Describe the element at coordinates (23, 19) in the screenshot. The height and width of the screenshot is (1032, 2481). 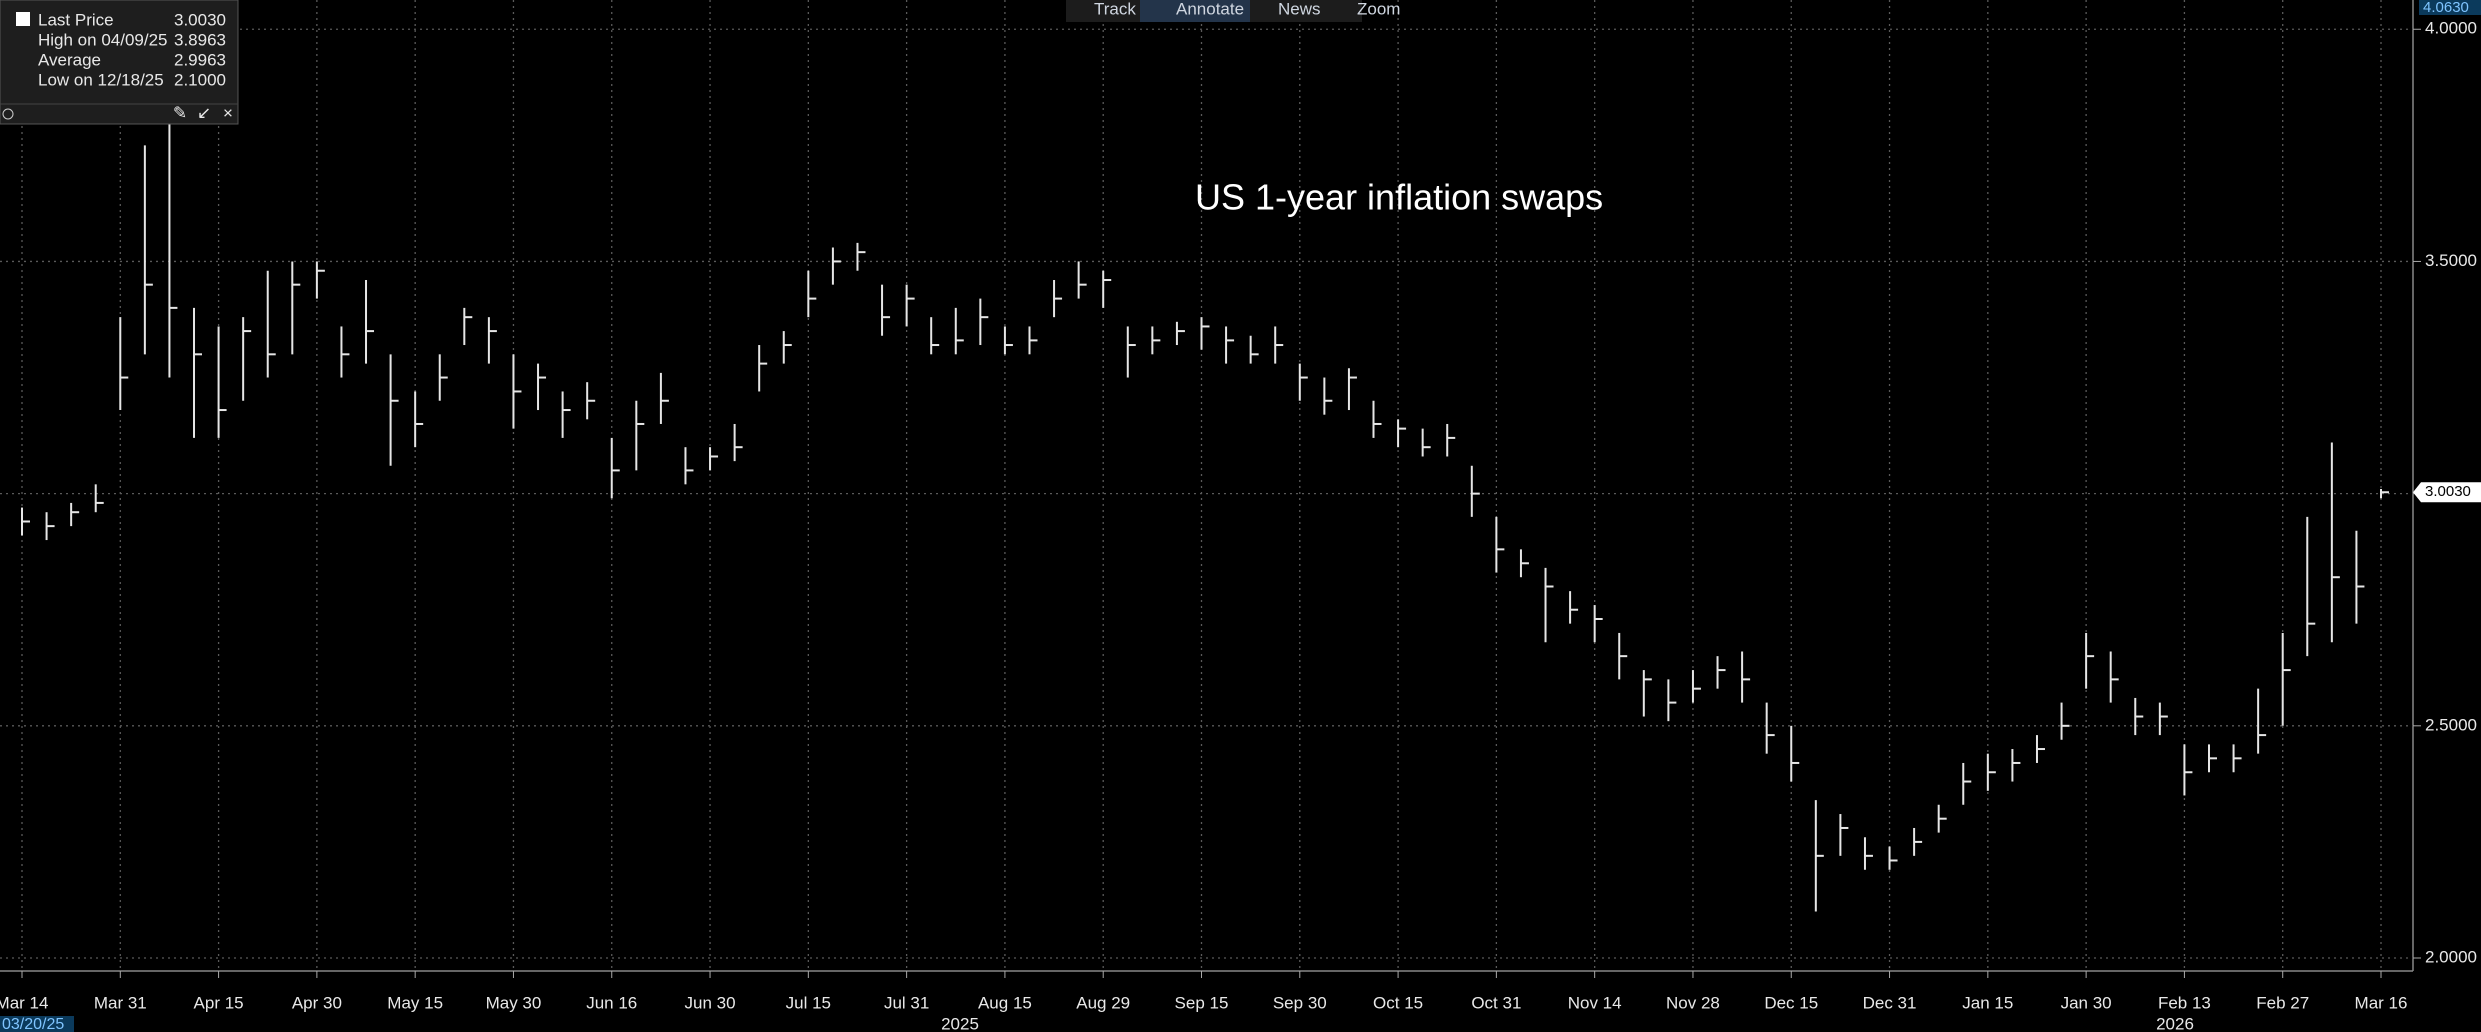
I see `legend-swatch` at that location.